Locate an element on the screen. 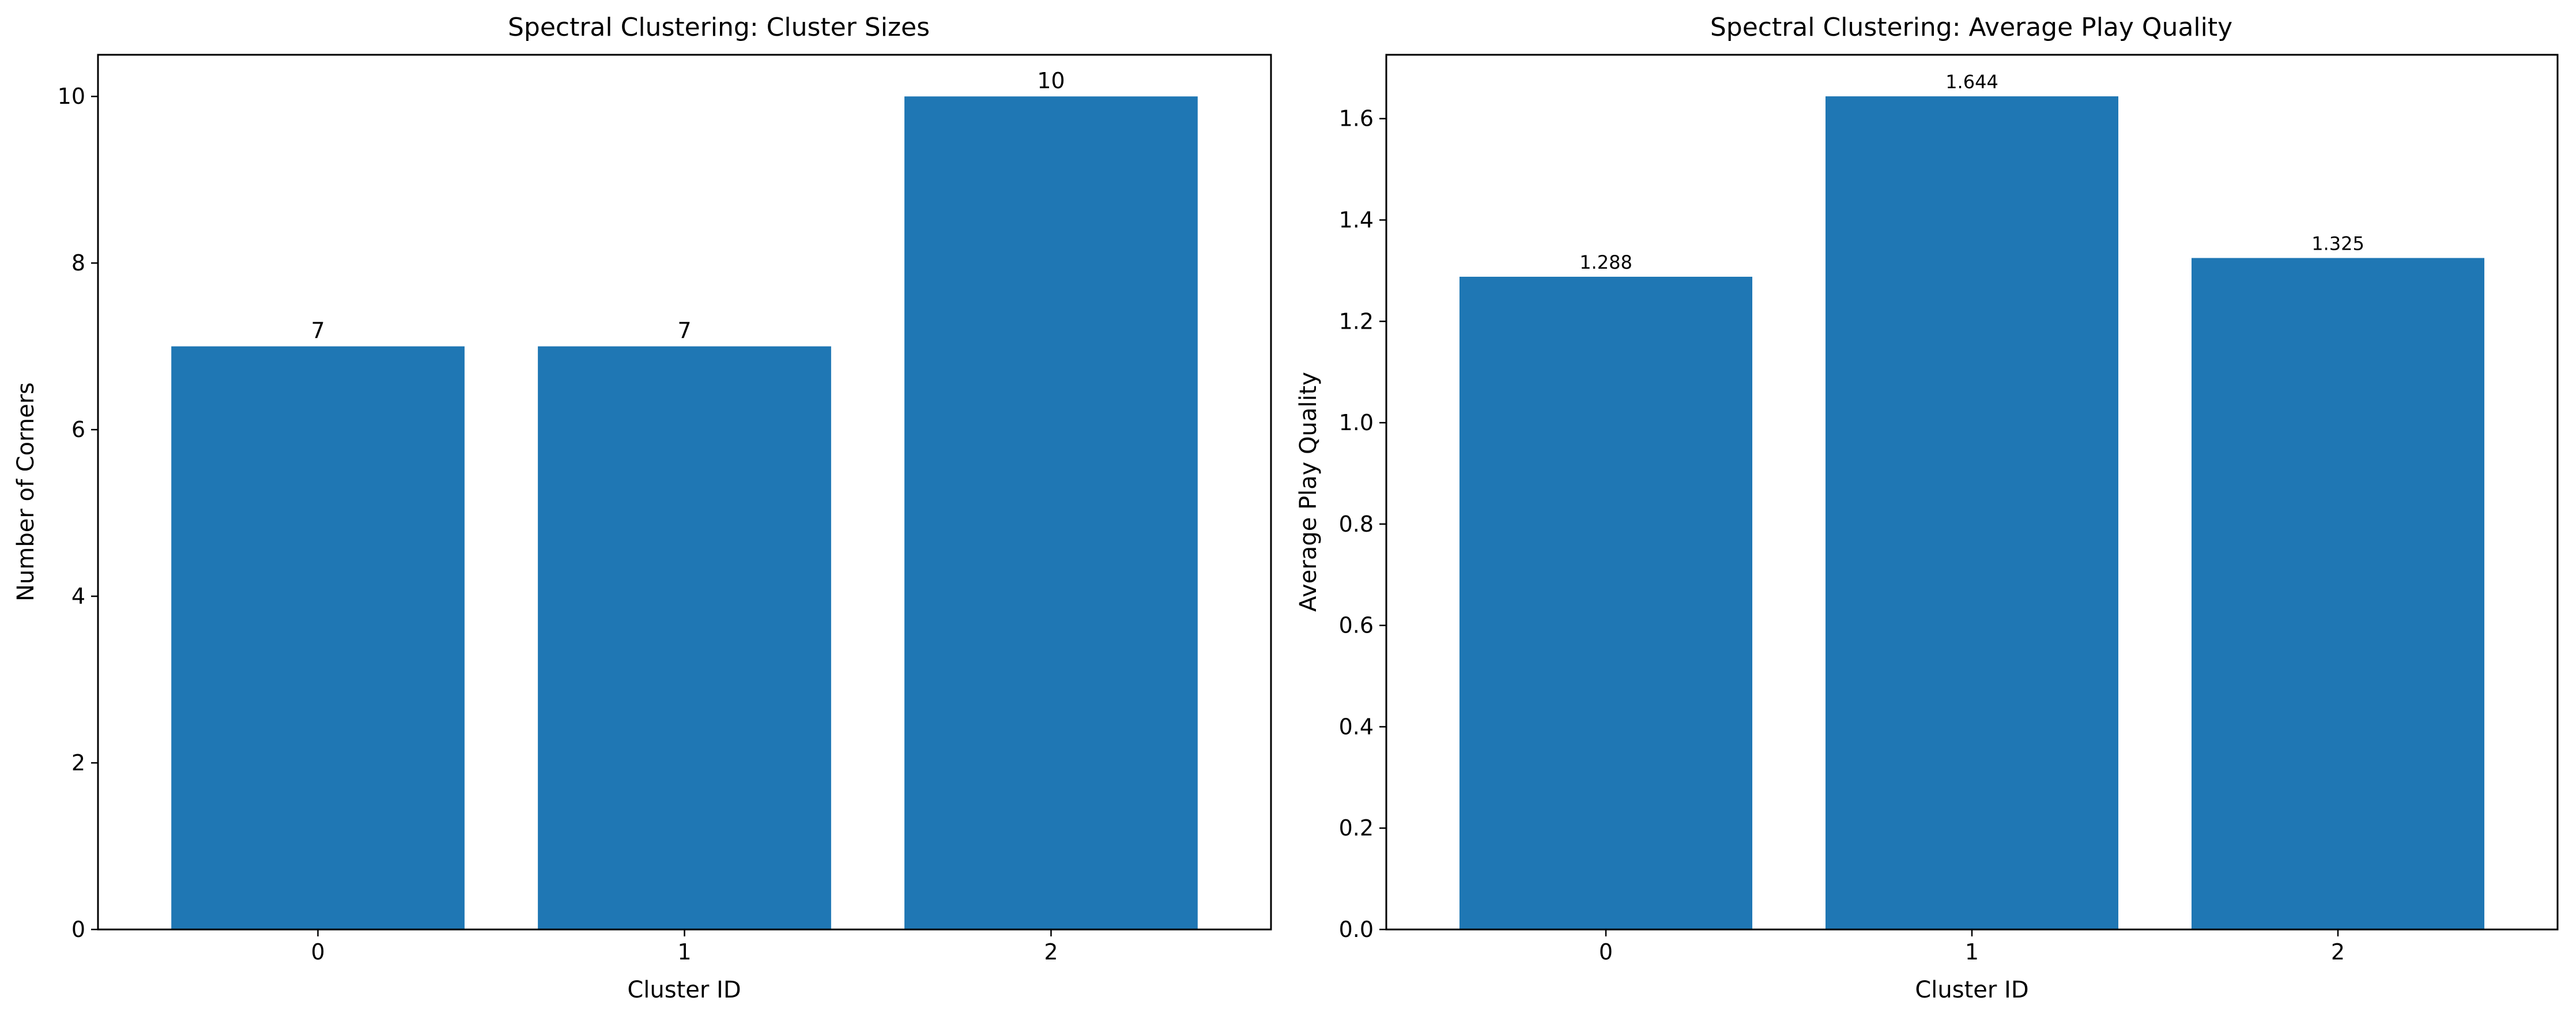  bar-value-label: 1.644 is located at coordinates (1971, 82).